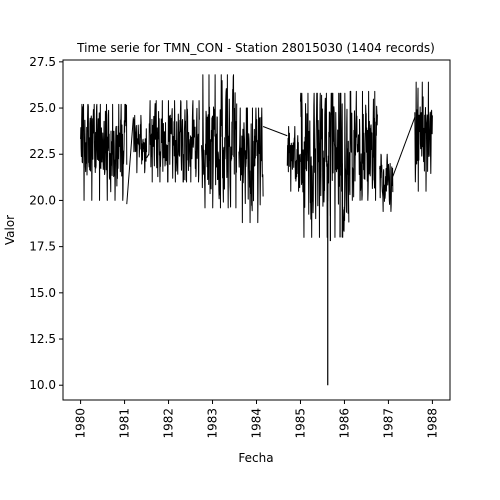  What do you see at coordinates (255, 458) in the screenshot?
I see `x-axis-label: Fecha` at bounding box center [255, 458].